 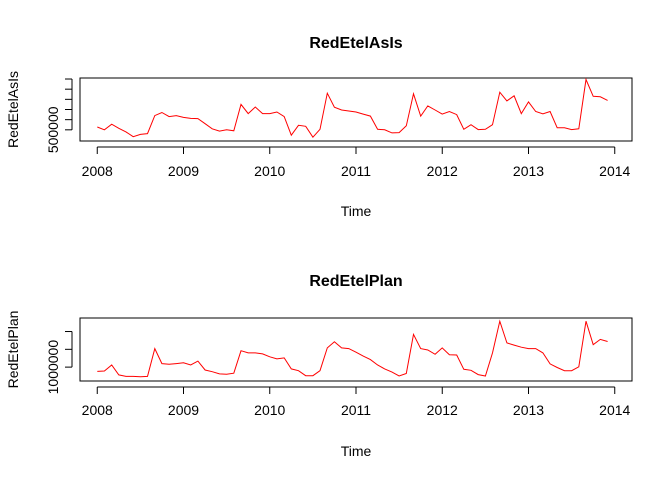 I want to click on panel1-x-tick-label-2014: 2014, so click(x=614, y=171).